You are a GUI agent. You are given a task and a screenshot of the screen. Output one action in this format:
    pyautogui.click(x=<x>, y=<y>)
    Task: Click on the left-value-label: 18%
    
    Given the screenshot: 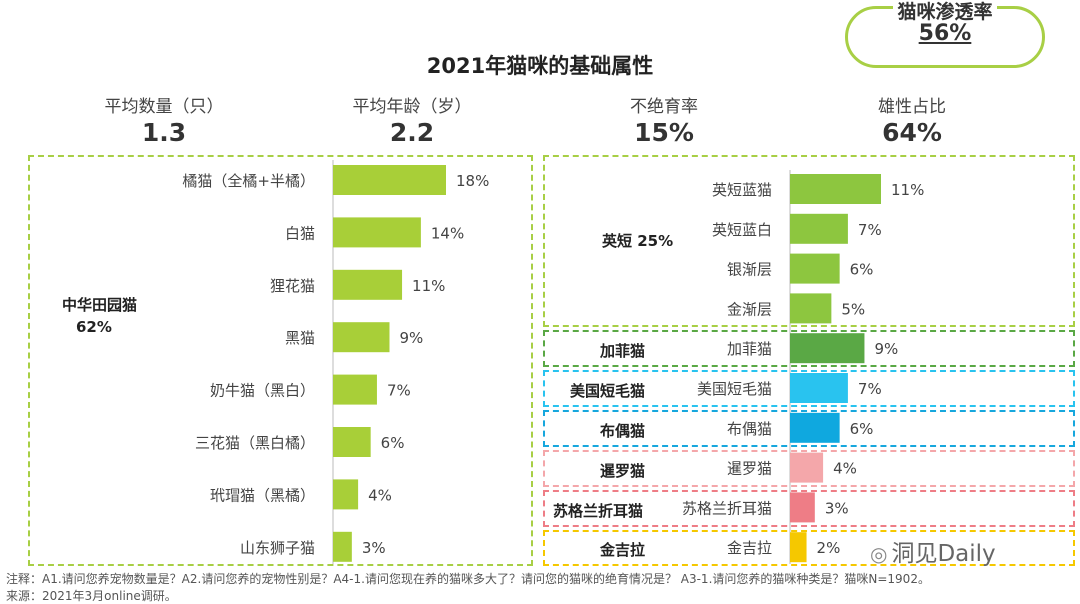 What is the action you would take?
    pyautogui.click(x=472, y=181)
    